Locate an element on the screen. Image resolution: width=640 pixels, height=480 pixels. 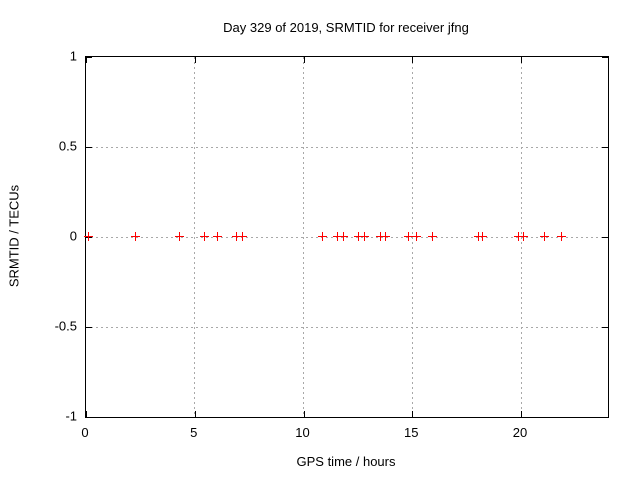
y-tick-label: -1 is located at coordinates (71, 416).